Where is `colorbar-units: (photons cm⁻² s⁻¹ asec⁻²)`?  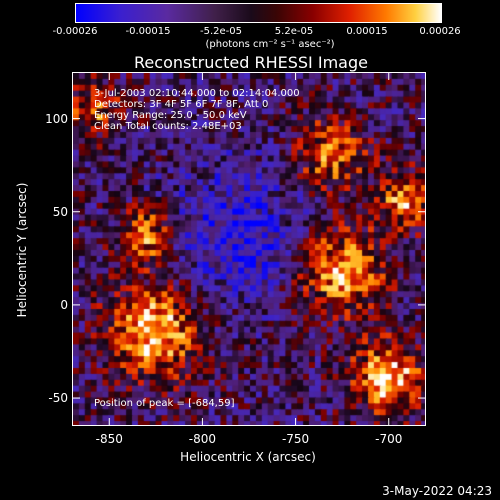 colorbar-units: (photons cm⁻² s⁻¹ asec⁻²) is located at coordinates (270, 44).